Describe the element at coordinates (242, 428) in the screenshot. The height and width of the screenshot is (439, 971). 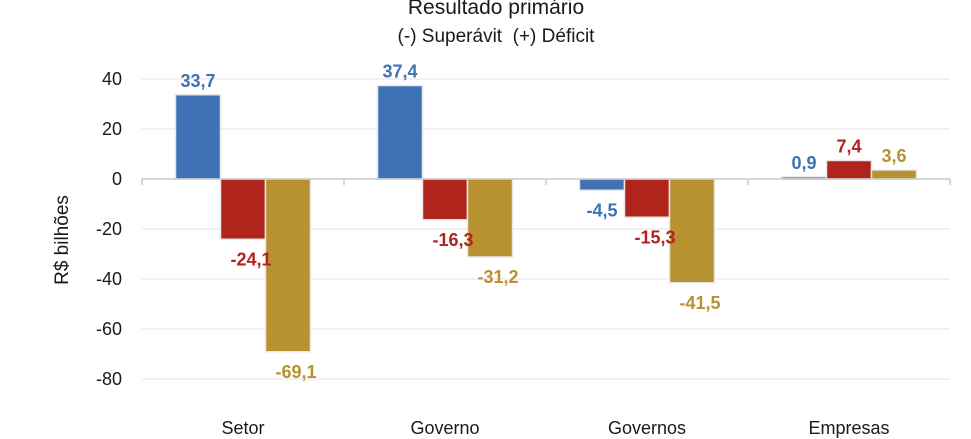
I see `category-label: Setor` at that location.